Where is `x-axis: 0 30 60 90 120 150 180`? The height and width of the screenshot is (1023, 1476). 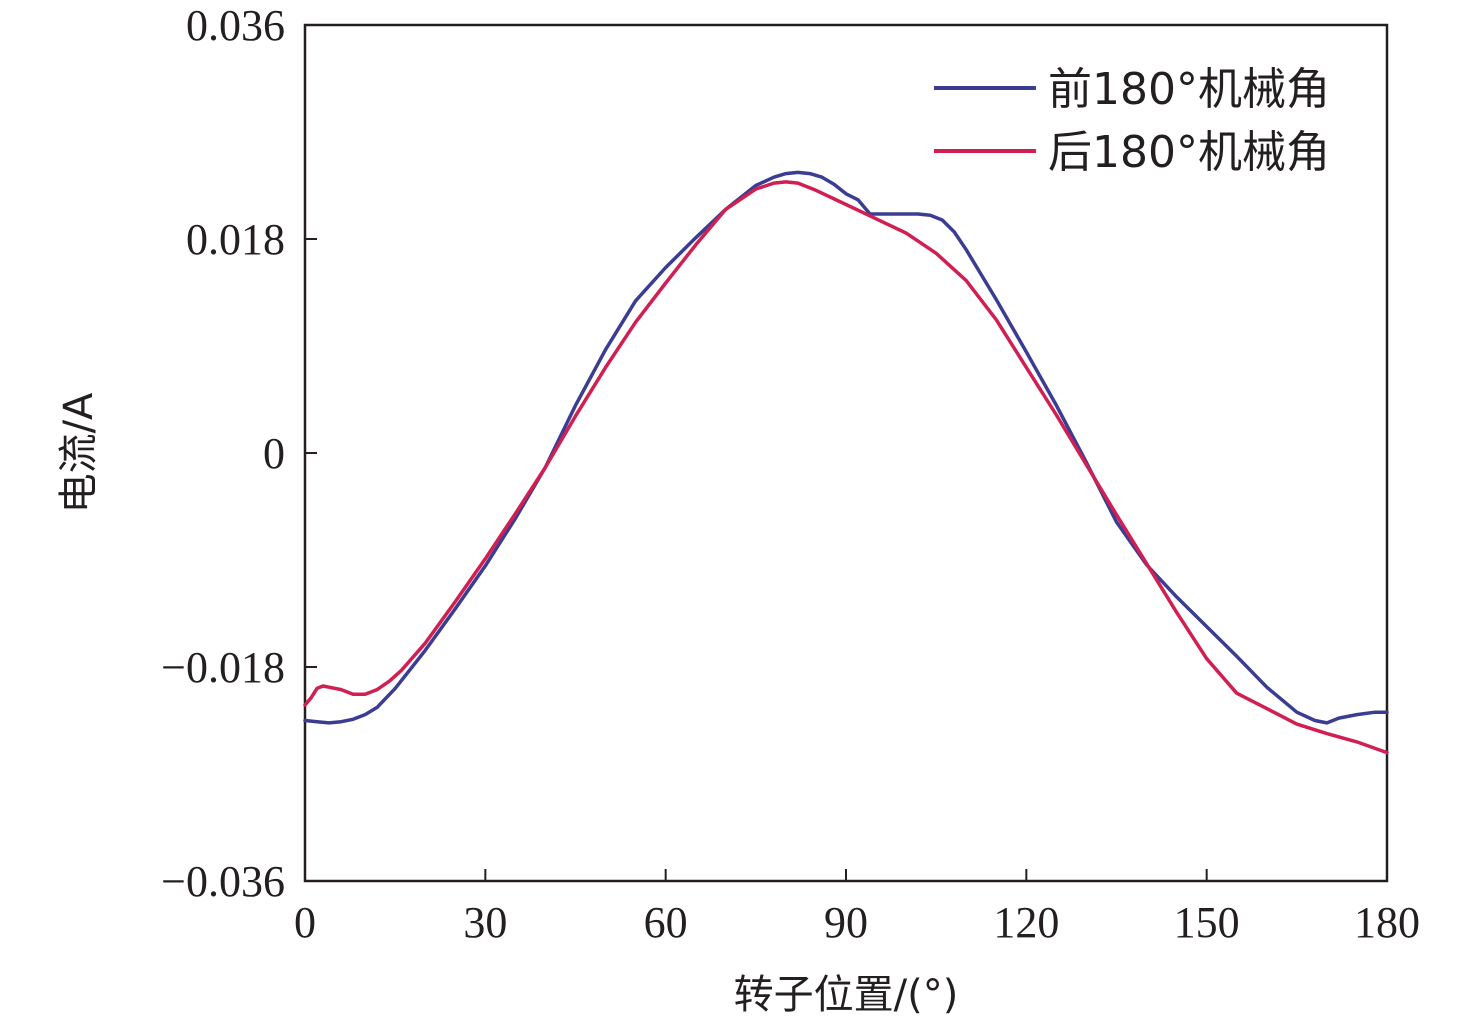 x-axis: 0 30 60 90 120 150 180 is located at coordinates (857, 908).